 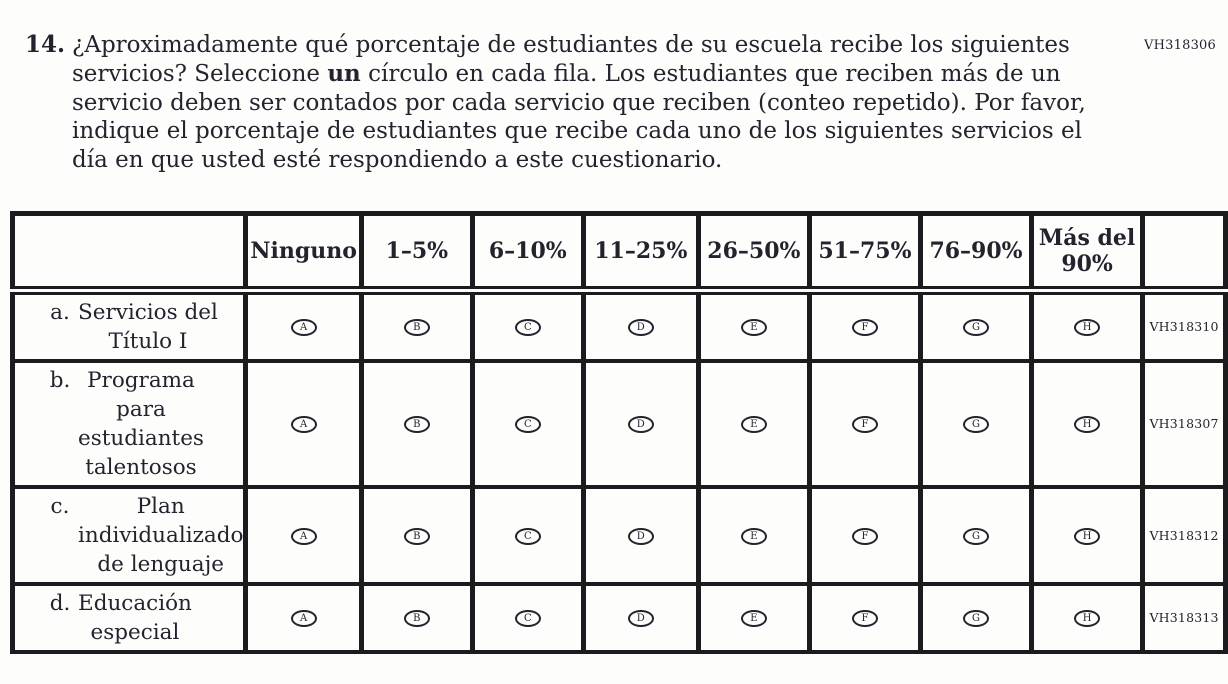 What do you see at coordinates (864, 252) in the screenshot?
I see `column-header-51-75: 51–75%` at bounding box center [864, 252].